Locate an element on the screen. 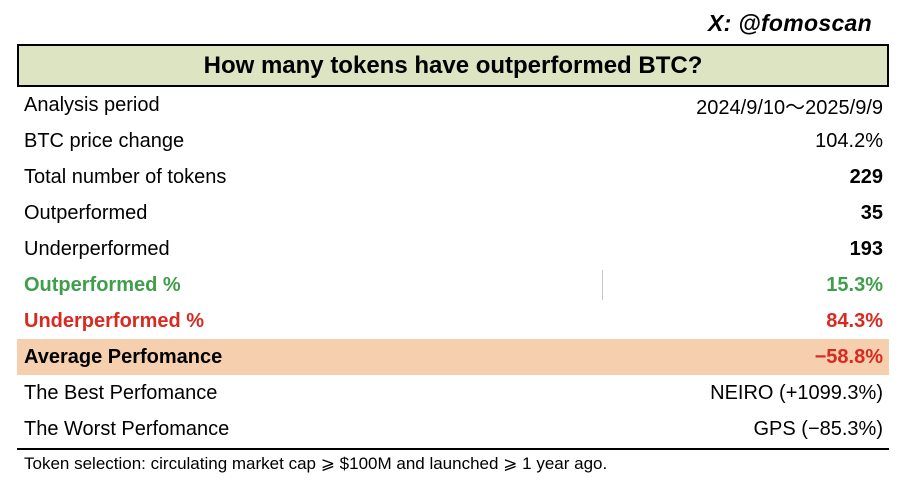  row-value: −58.8% is located at coordinates (848, 356).